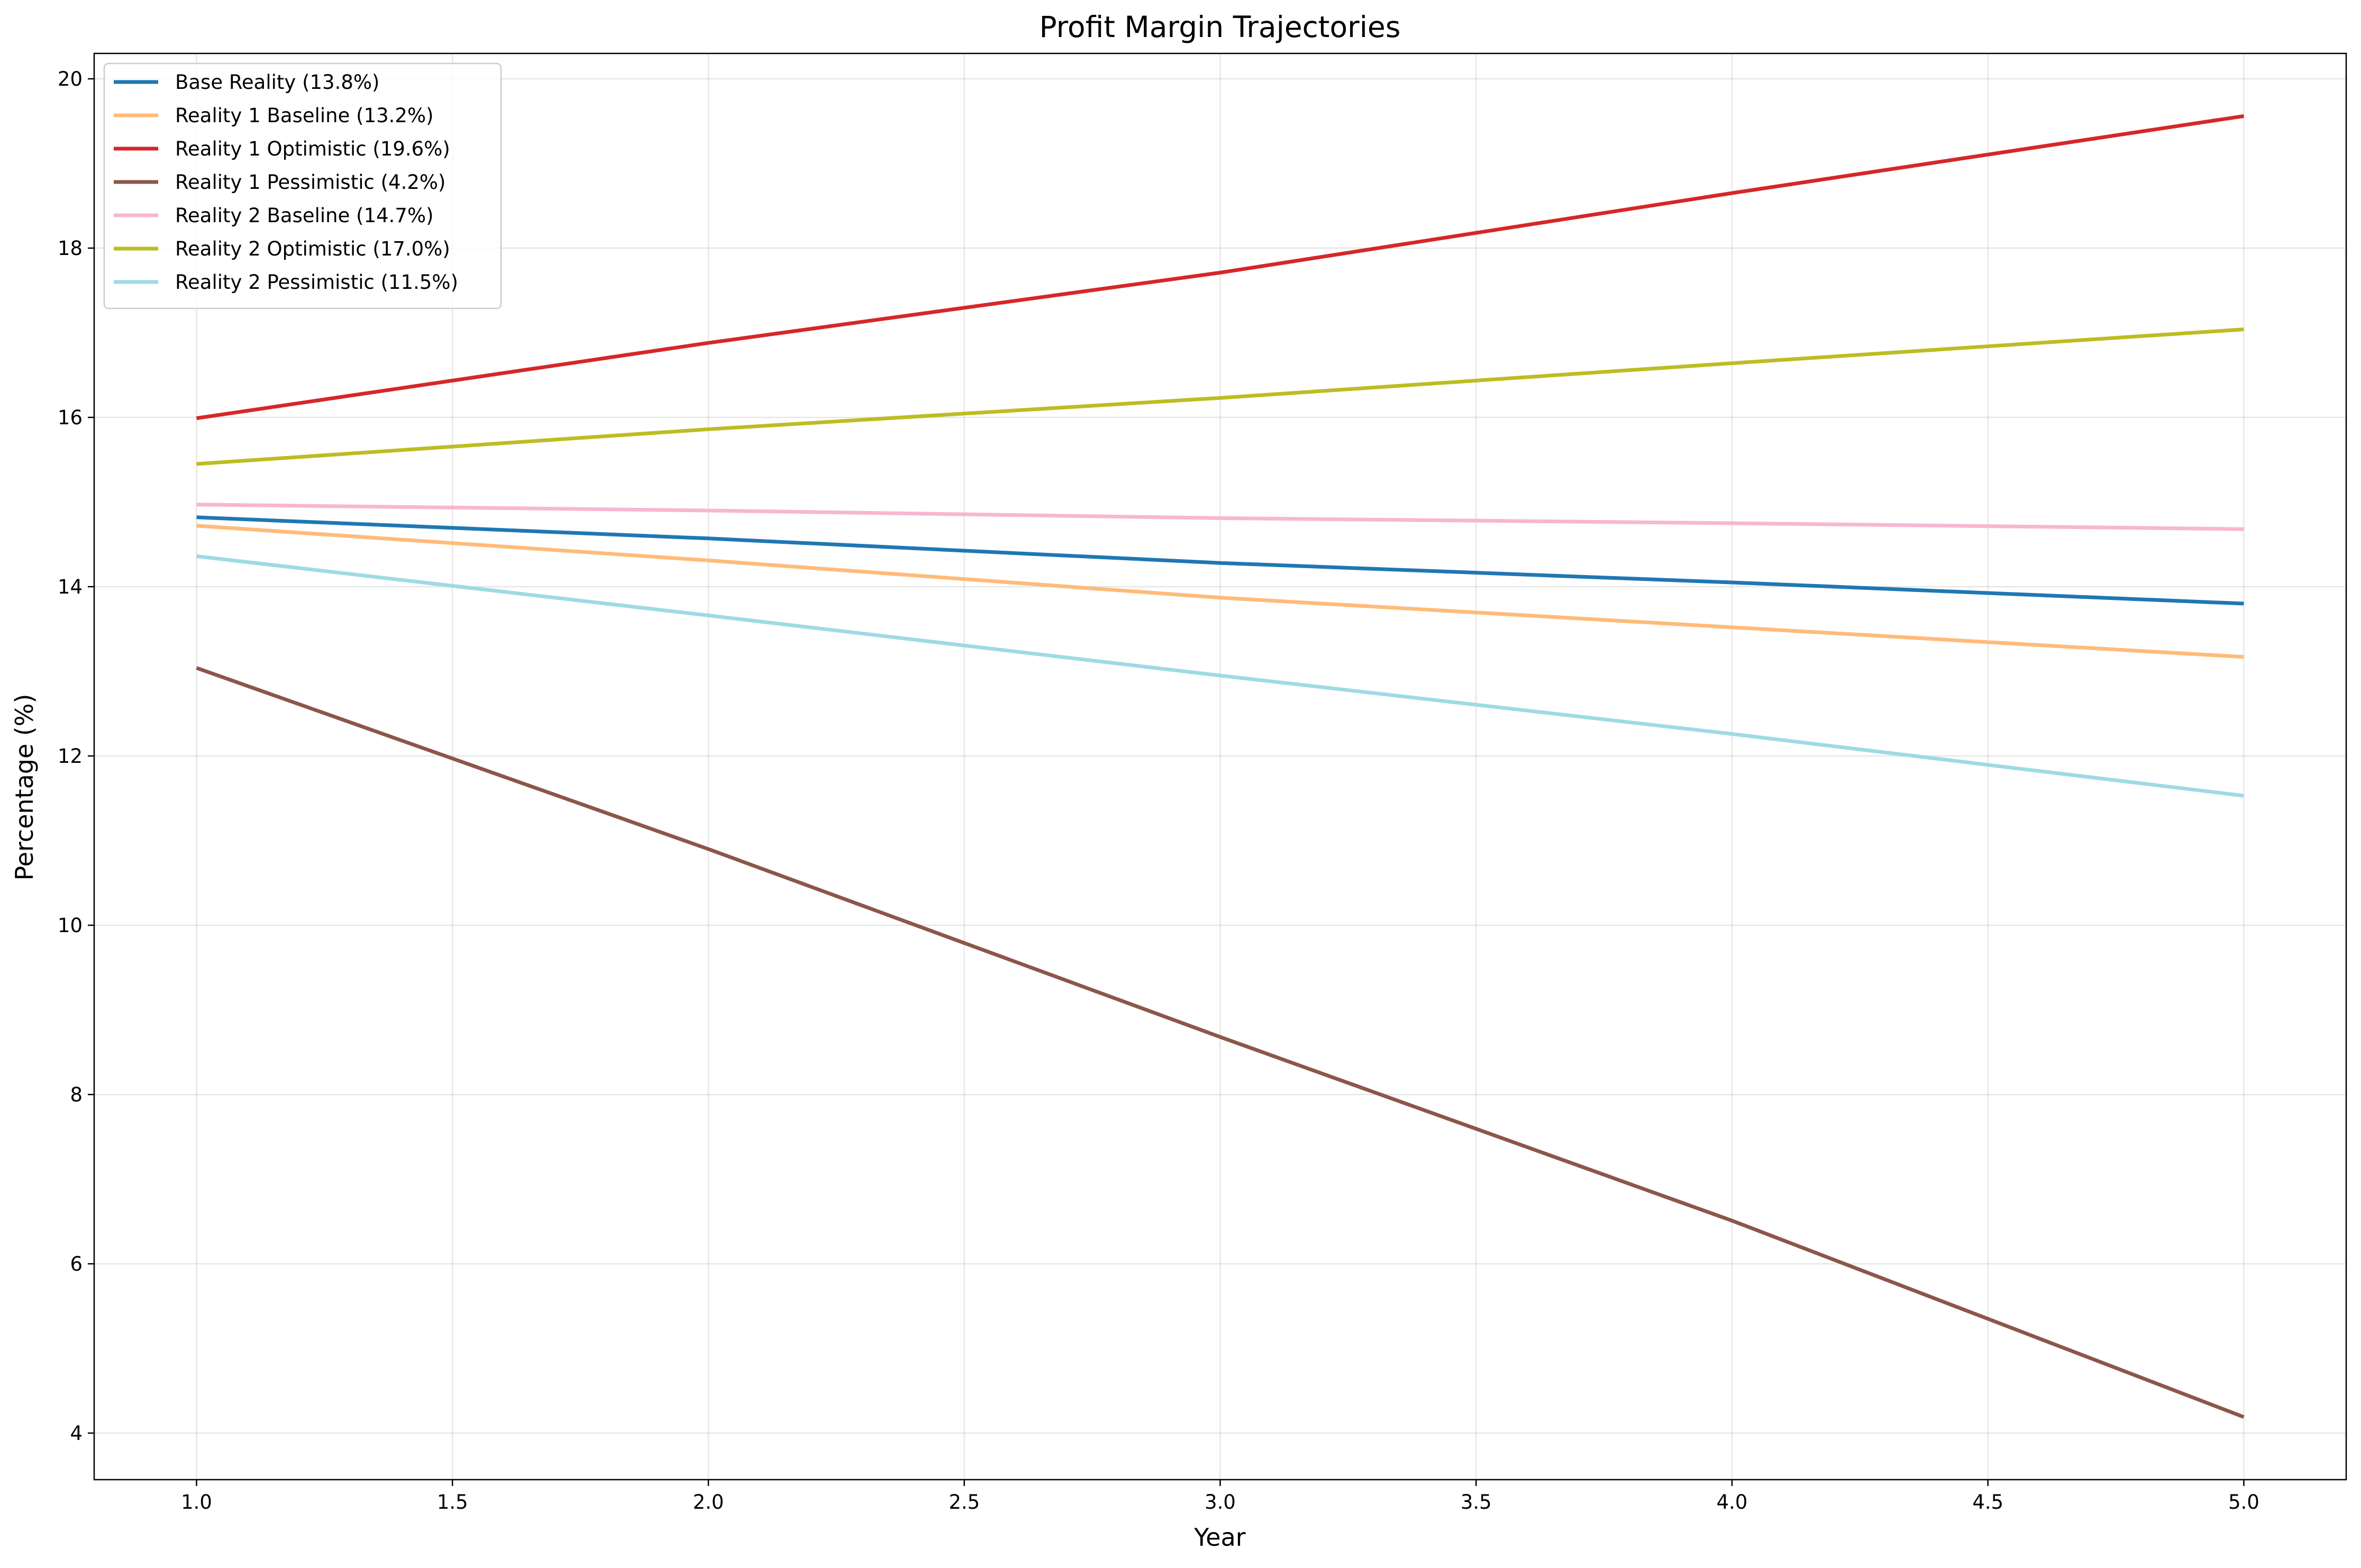  Describe the element at coordinates (70, 248) in the screenshot. I see `y-tick-label: 18` at that location.